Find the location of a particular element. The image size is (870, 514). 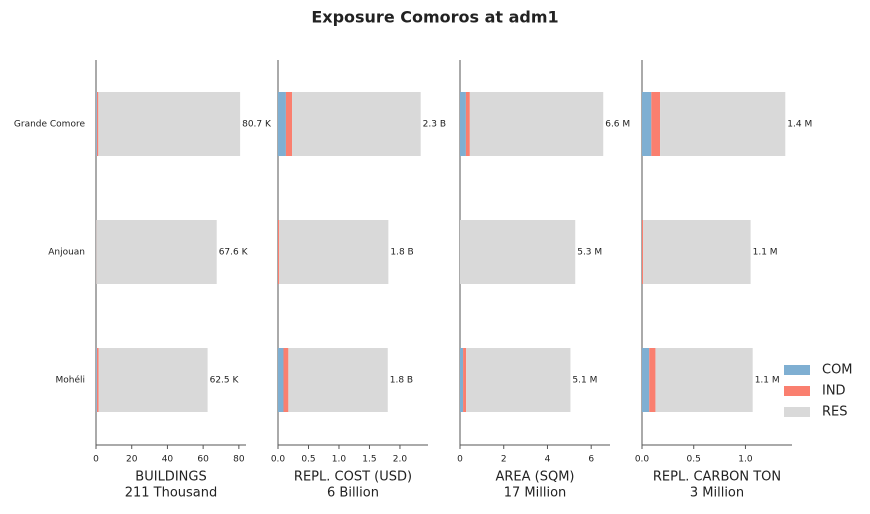

x-axis-label: AREA (SQM) is located at coordinates (534, 477).